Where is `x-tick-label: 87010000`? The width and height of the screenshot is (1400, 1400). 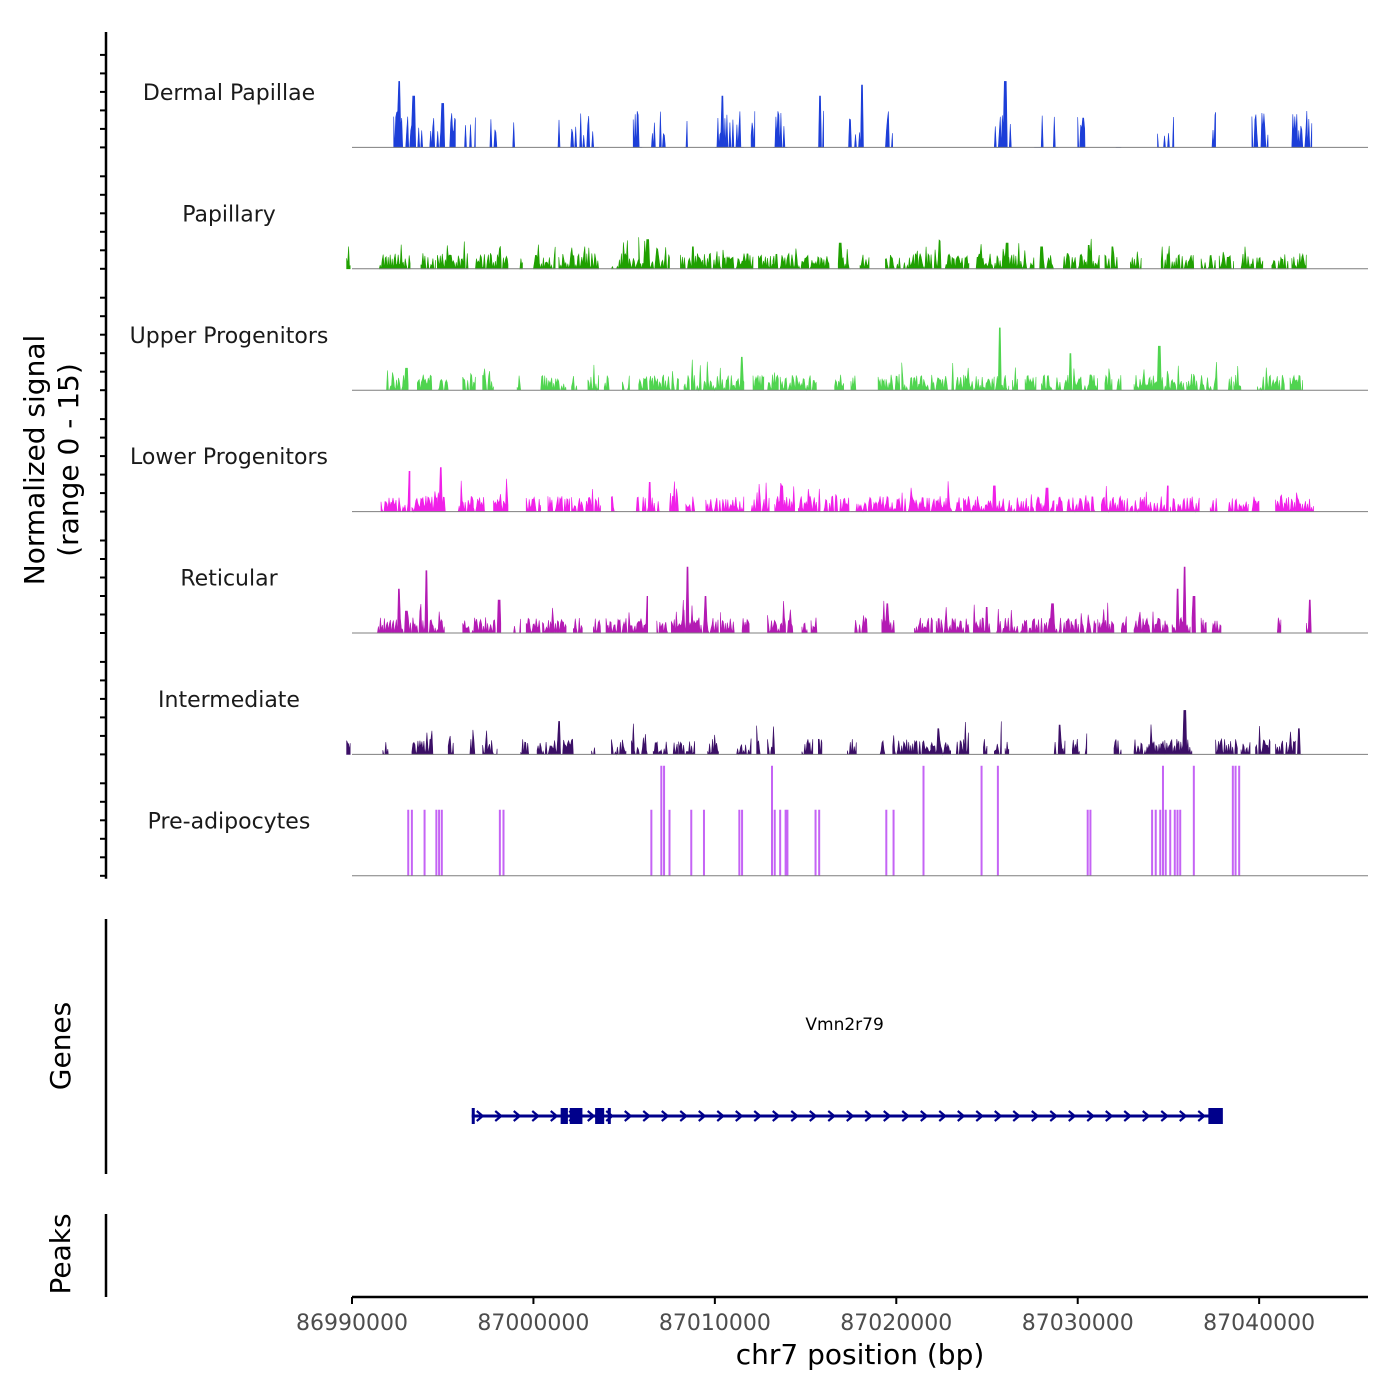
x-tick-label: 87010000 is located at coordinates (715, 1323).